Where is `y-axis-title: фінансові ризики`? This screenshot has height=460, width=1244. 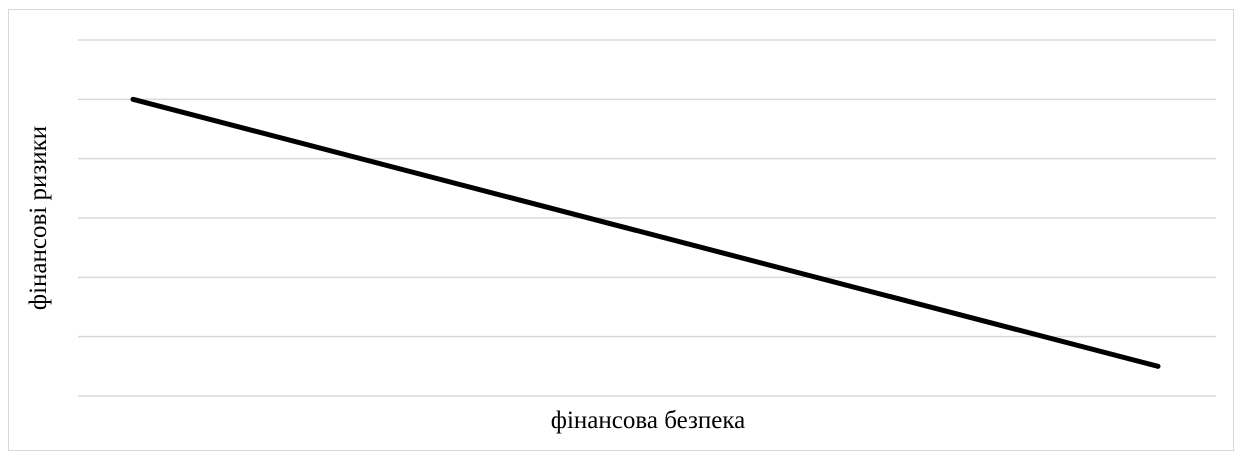
y-axis-title: фінансові ризики is located at coordinates (38, 218).